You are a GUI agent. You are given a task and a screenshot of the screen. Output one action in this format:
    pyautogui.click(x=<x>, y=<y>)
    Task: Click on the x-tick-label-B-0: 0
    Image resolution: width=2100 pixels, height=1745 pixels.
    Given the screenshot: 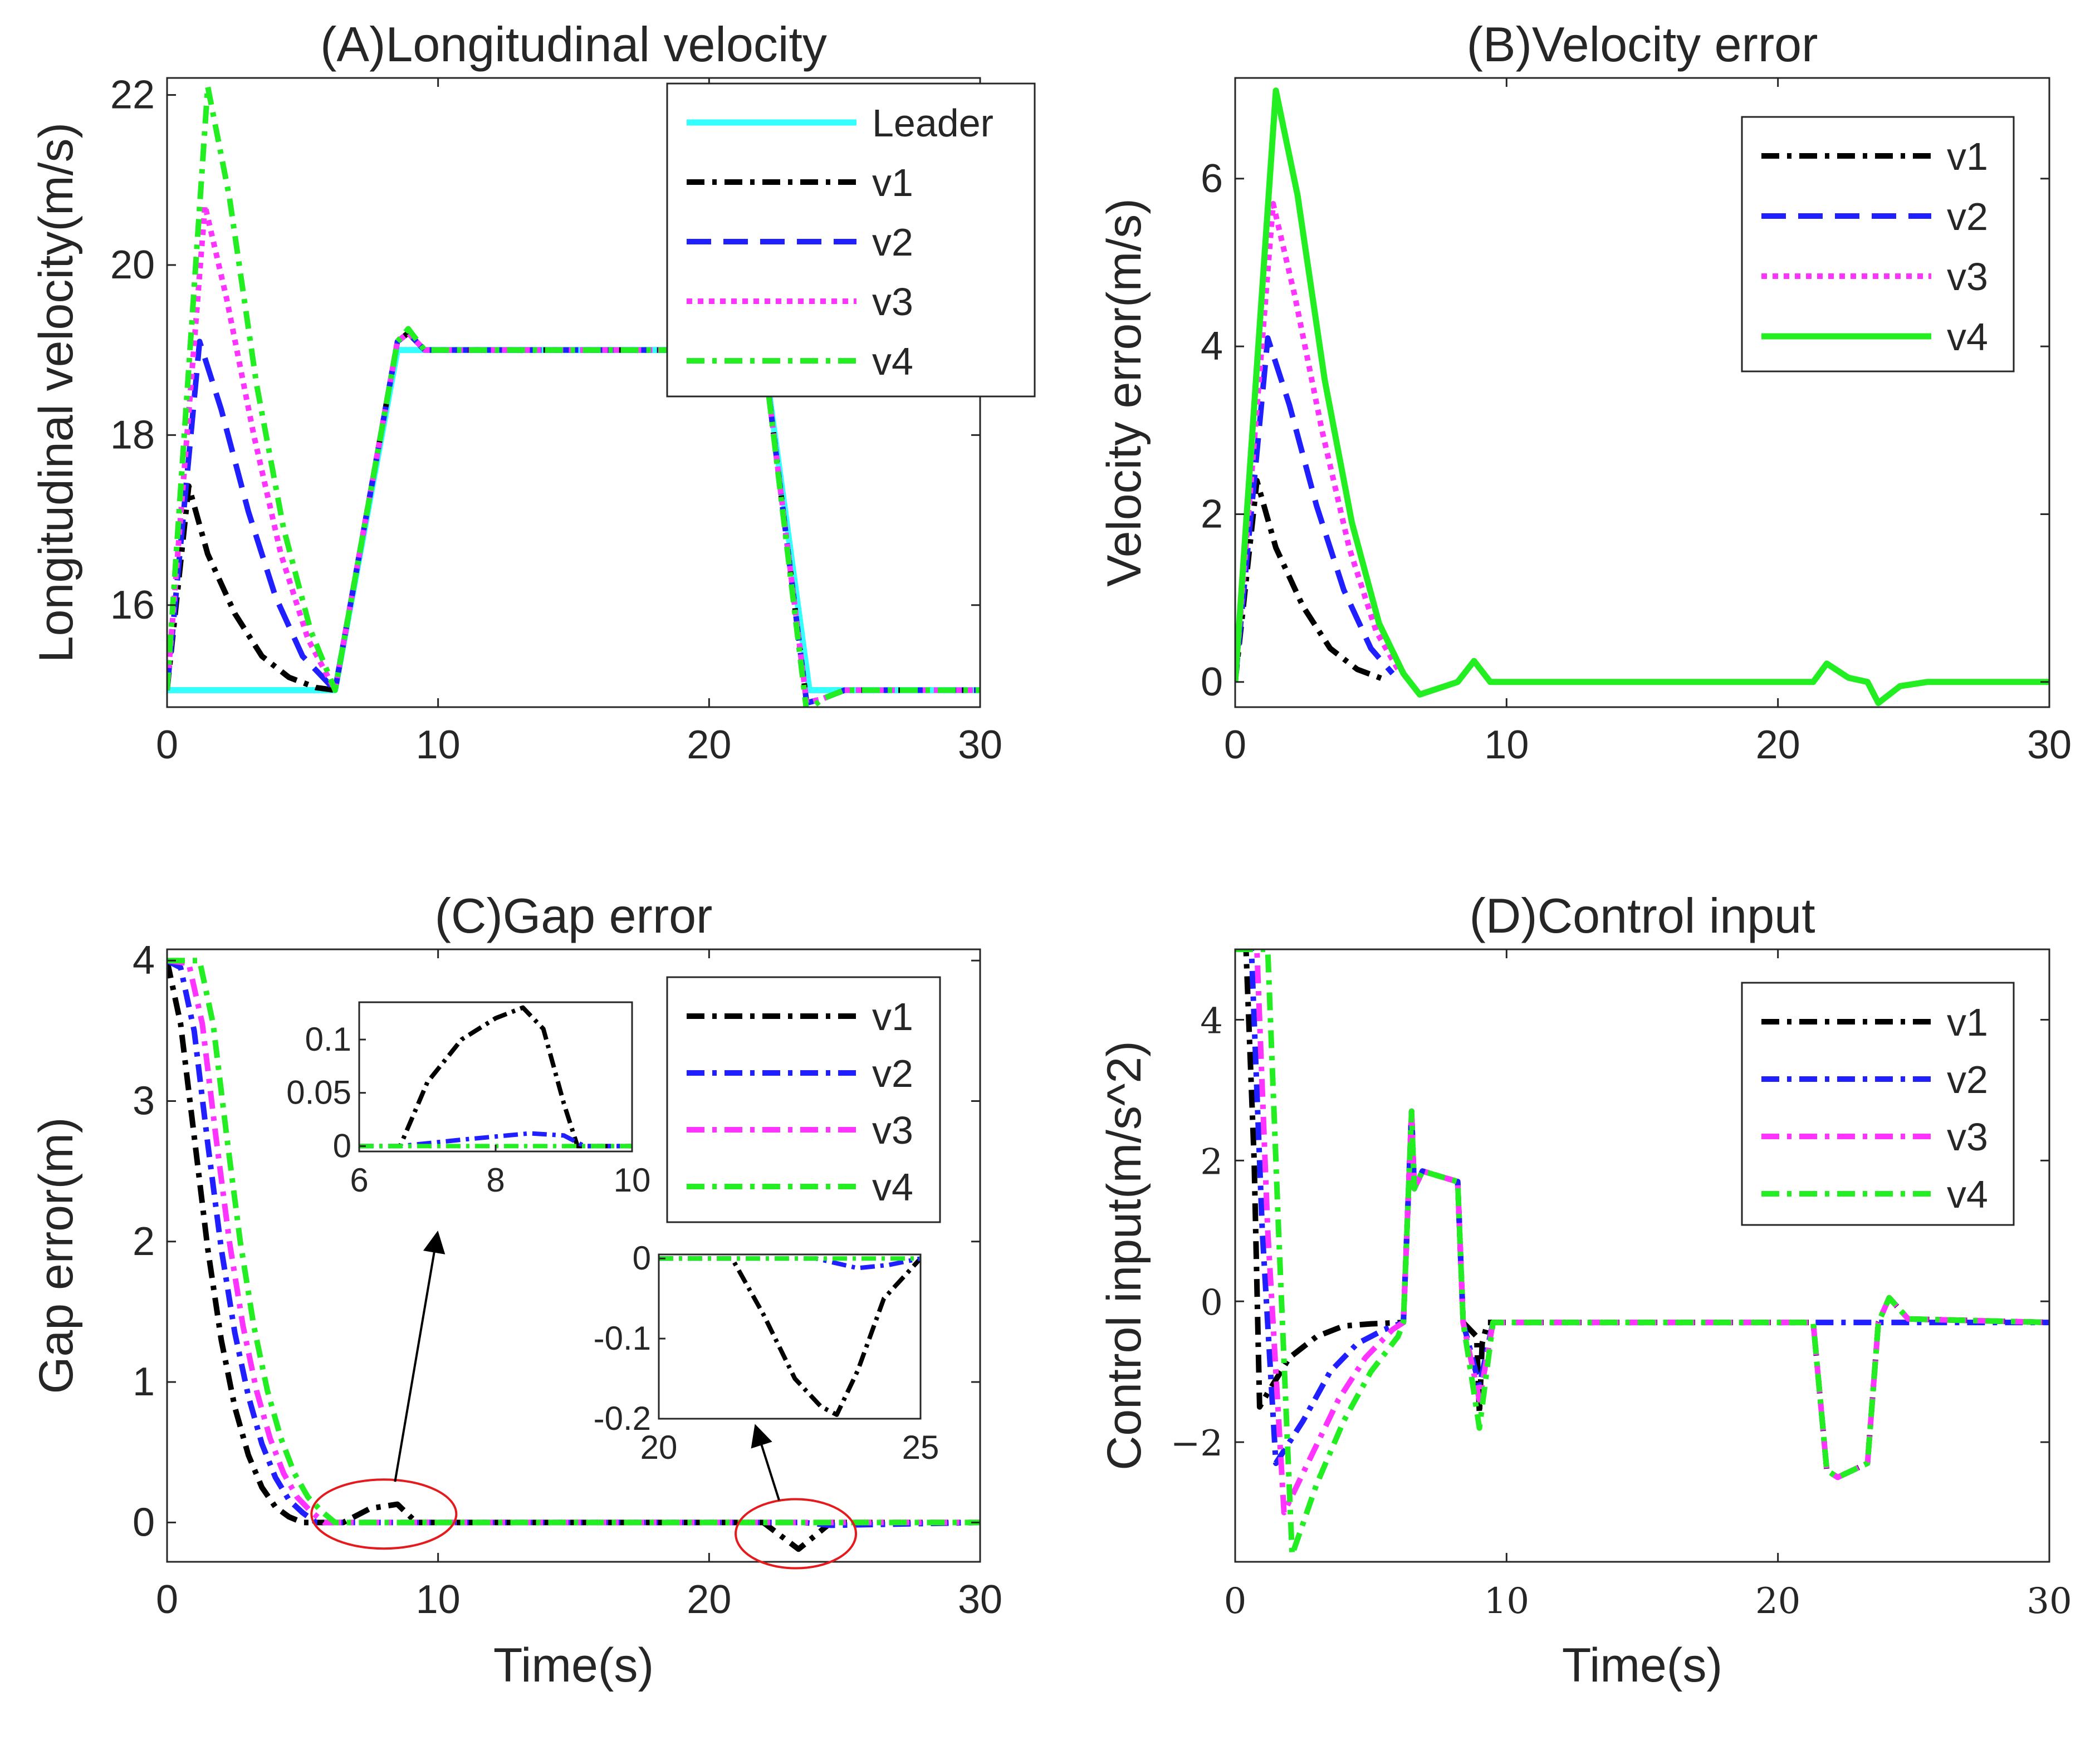 What is the action you would take?
    pyautogui.click(x=1235, y=745)
    